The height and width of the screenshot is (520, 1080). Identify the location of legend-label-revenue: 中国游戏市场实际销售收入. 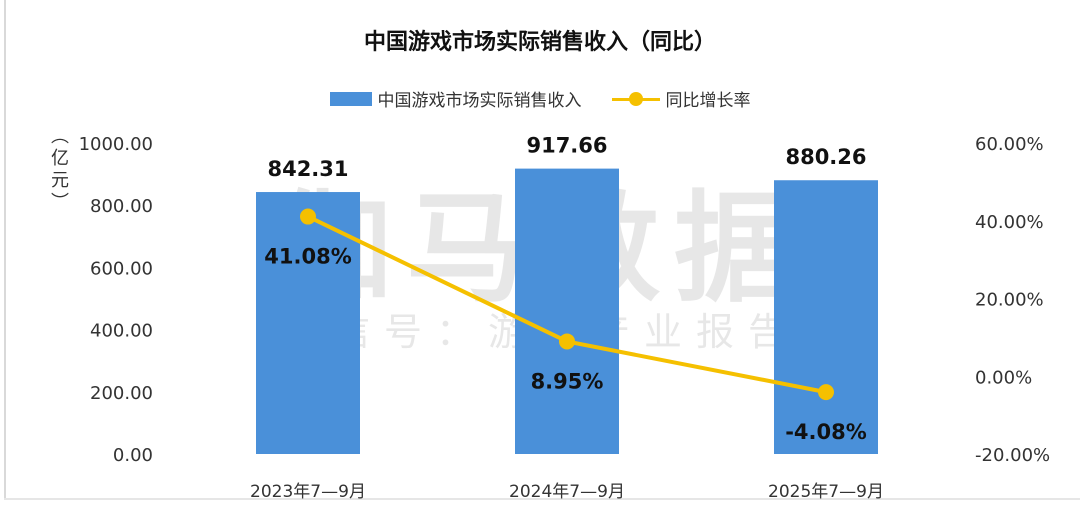
(479, 101).